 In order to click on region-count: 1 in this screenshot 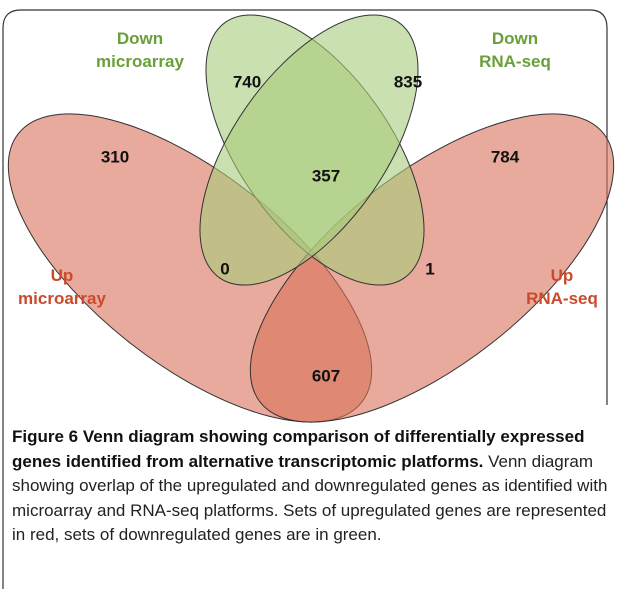, I will do `click(429, 268)`.